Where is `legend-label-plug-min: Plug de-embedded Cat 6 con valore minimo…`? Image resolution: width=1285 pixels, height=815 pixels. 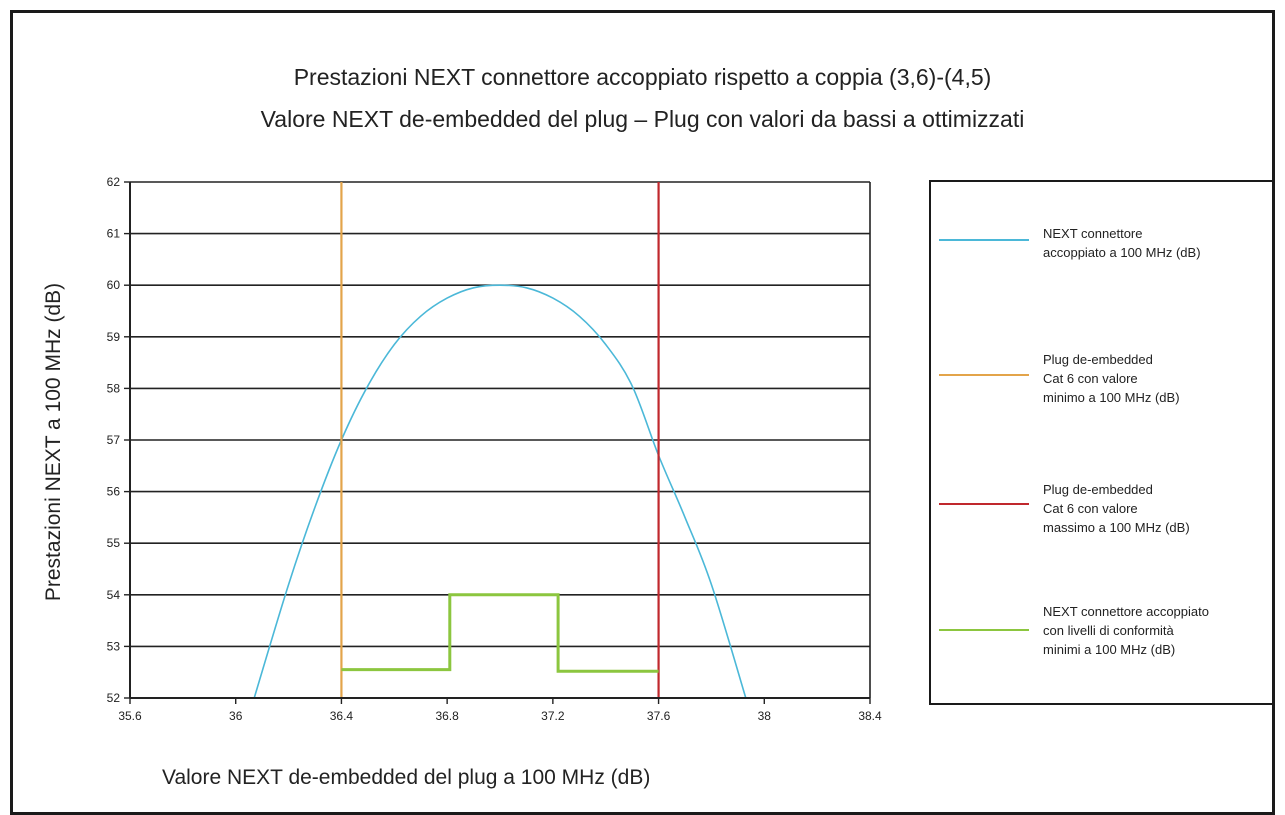 legend-label-plug-min: Plug de-embedded Cat 6 con valore minimo… is located at coordinates (1111, 378).